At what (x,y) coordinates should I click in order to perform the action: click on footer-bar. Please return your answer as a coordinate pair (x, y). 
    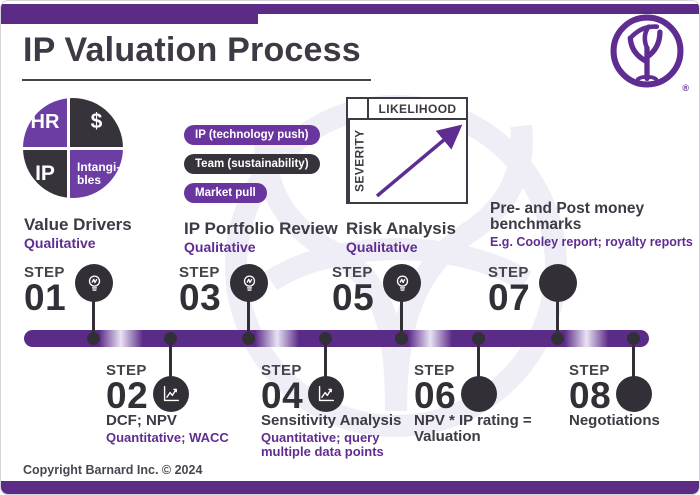
    Looking at the image, I should click on (350, 487).